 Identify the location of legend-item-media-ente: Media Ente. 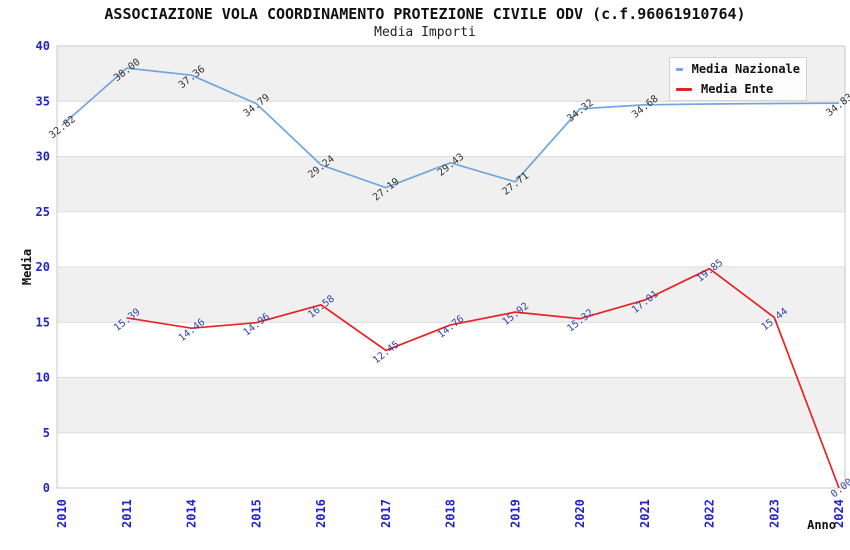
(738, 89).